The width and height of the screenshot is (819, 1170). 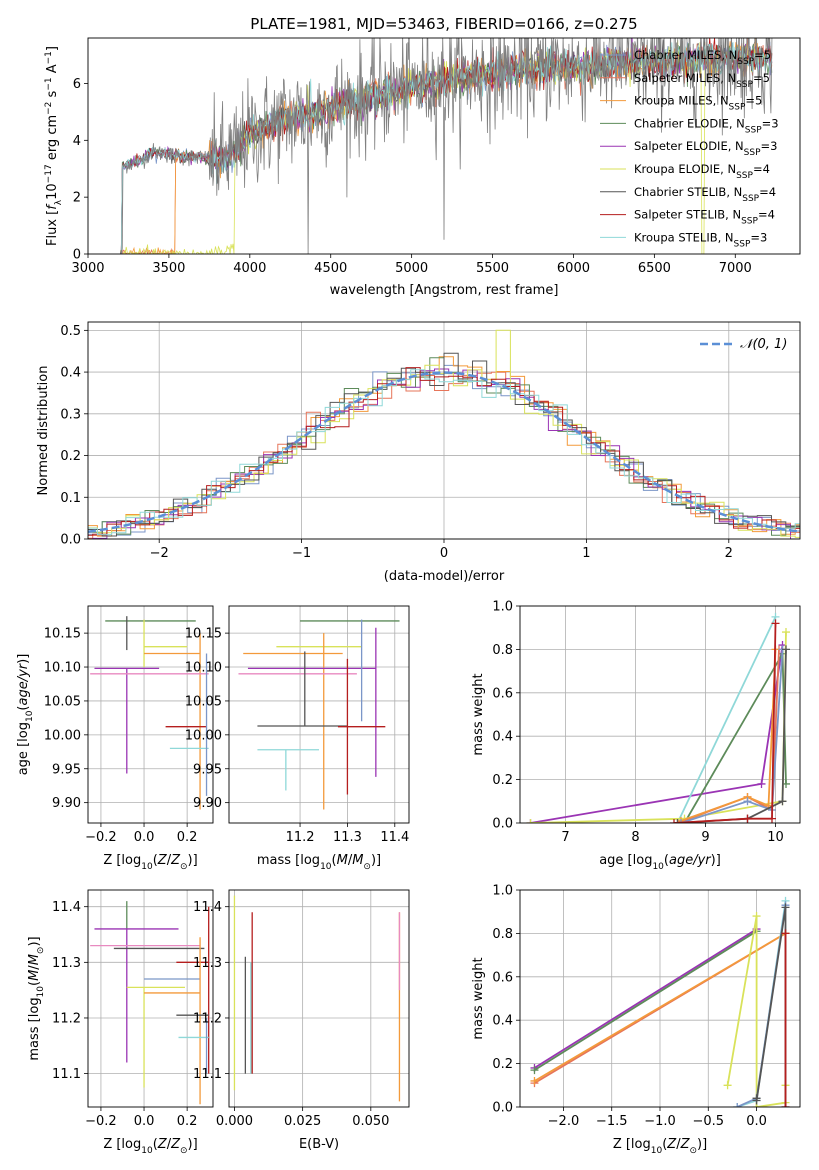 I want to click on x-tick-label: 11.4, so click(x=394, y=837).